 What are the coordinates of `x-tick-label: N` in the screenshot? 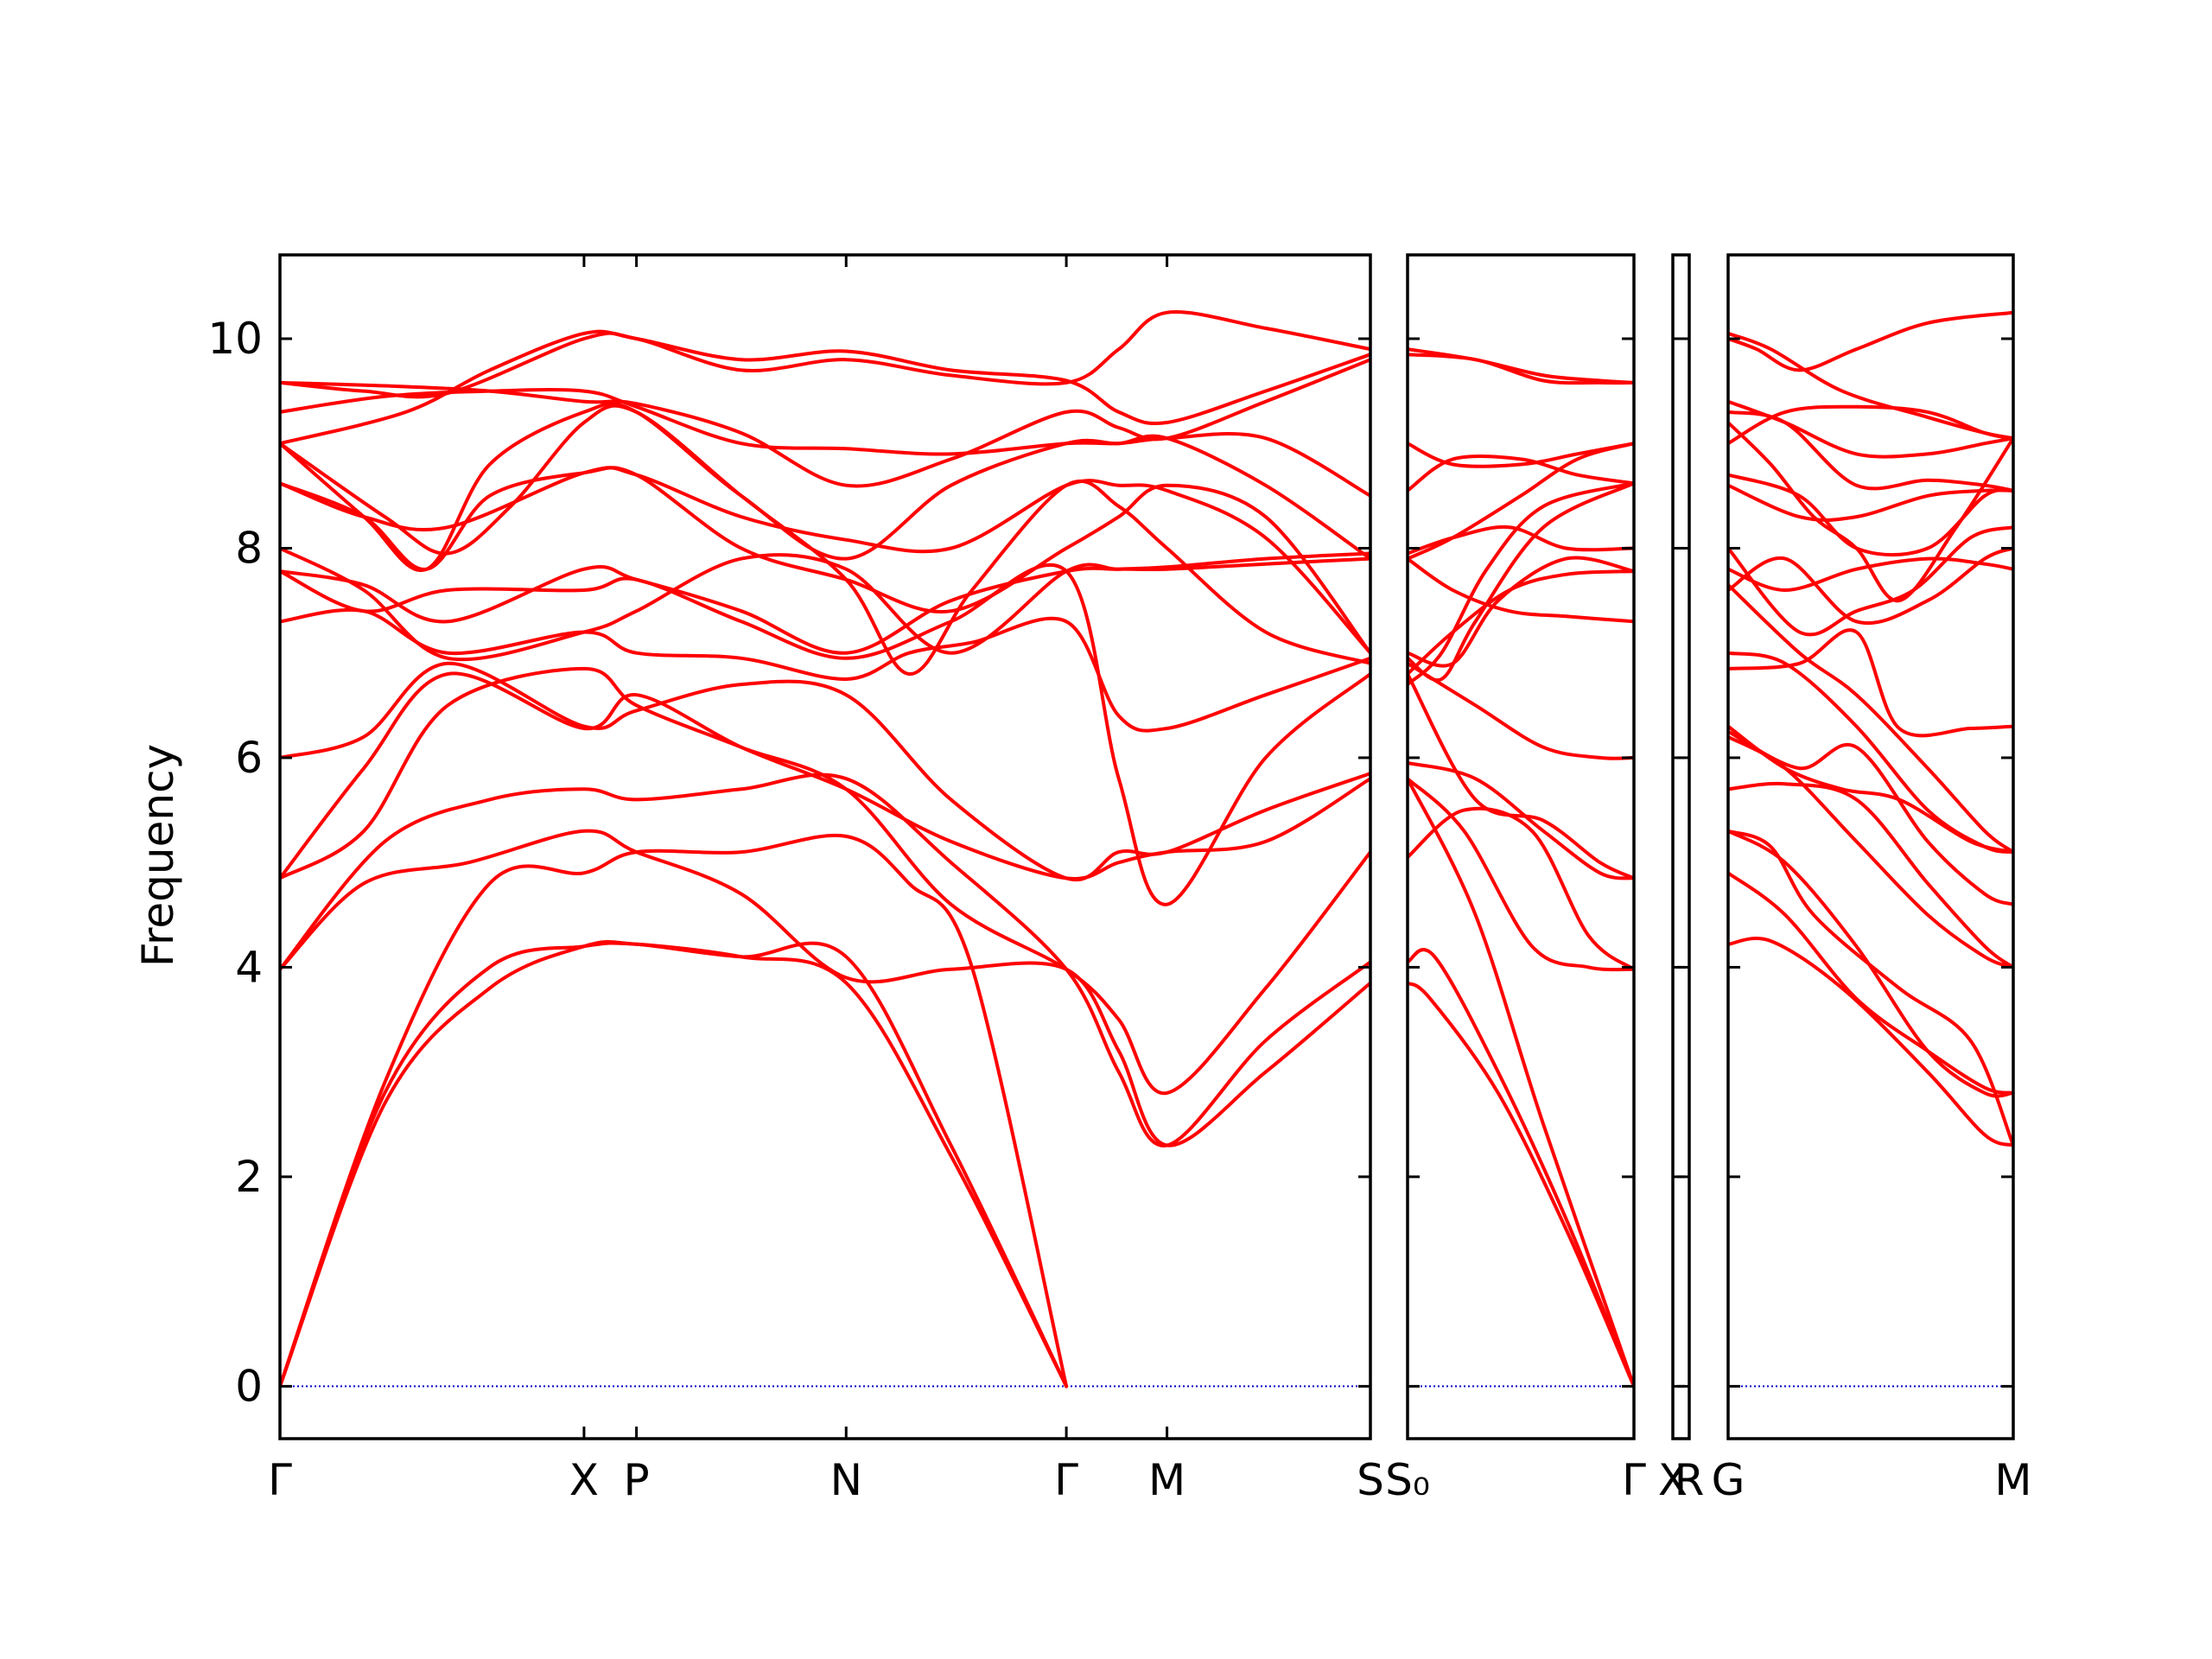 It's located at (846, 1480).